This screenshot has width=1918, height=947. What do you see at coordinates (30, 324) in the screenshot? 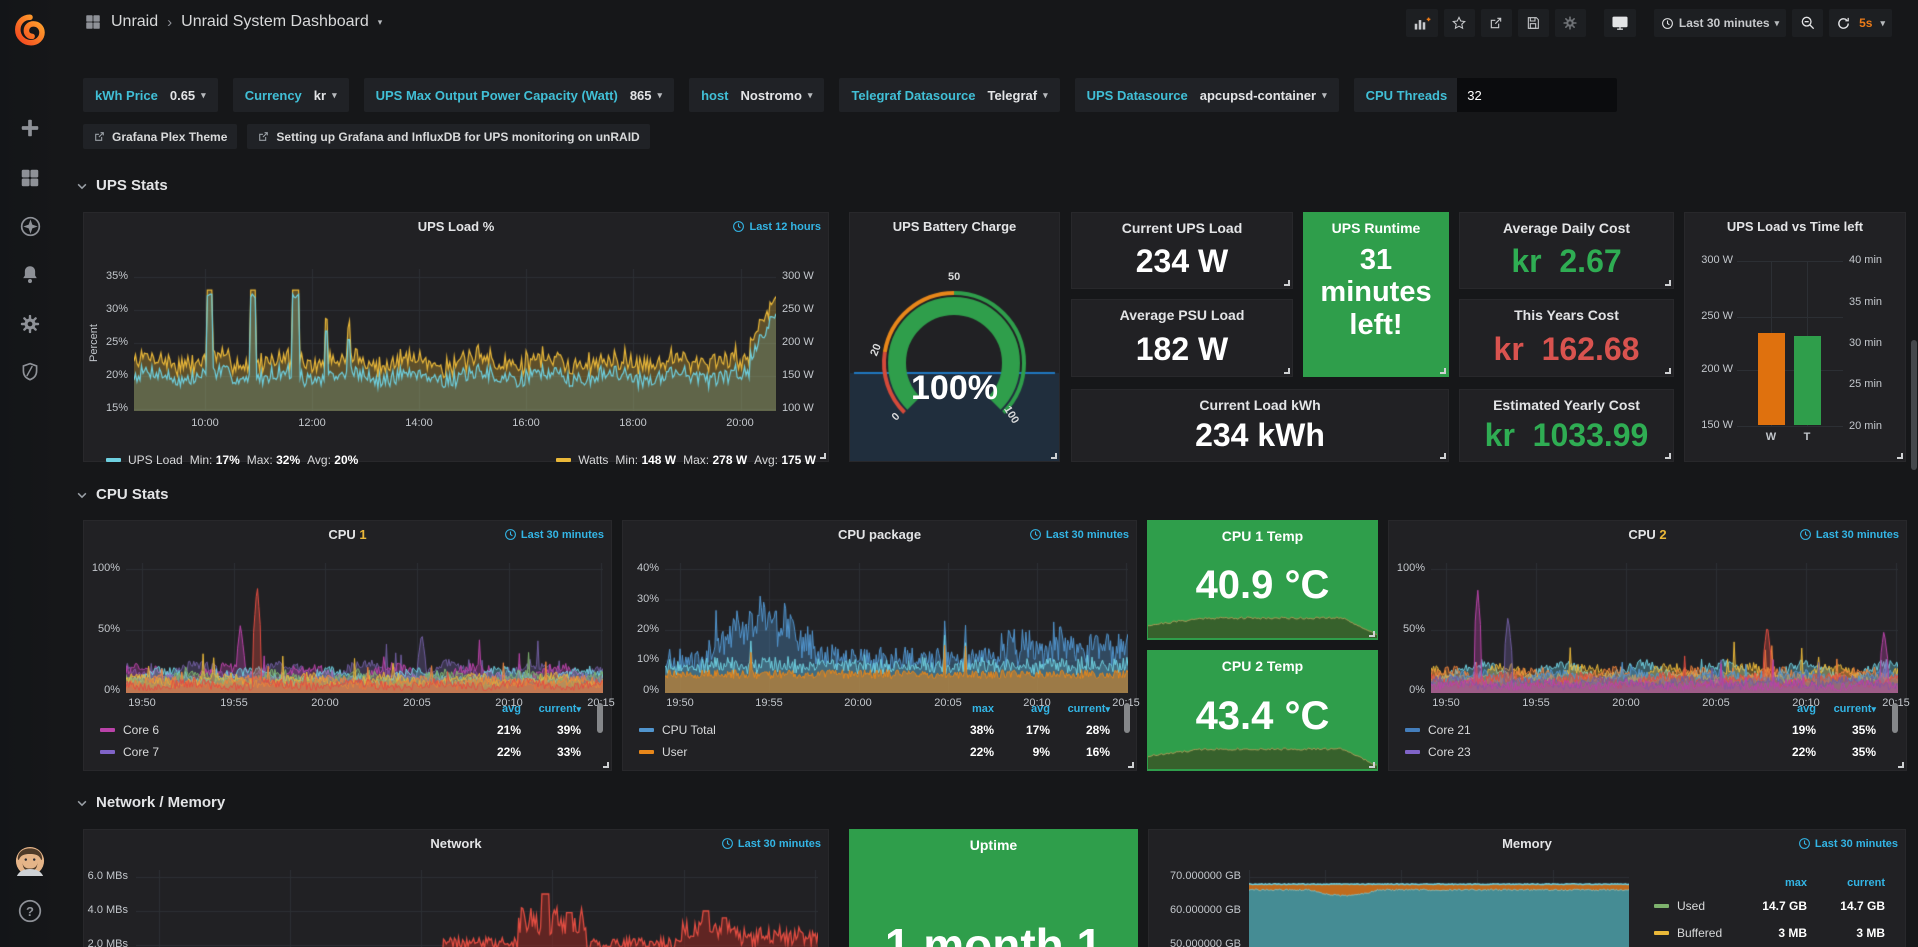
I see `sidebar-configuration-button` at bounding box center [30, 324].